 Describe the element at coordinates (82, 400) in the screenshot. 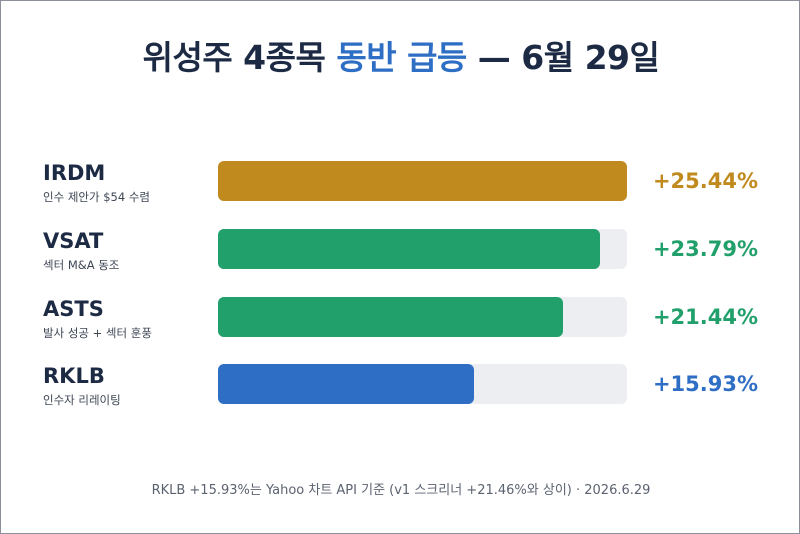

I see `ticker-note: 인수자 리레이팅` at that location.